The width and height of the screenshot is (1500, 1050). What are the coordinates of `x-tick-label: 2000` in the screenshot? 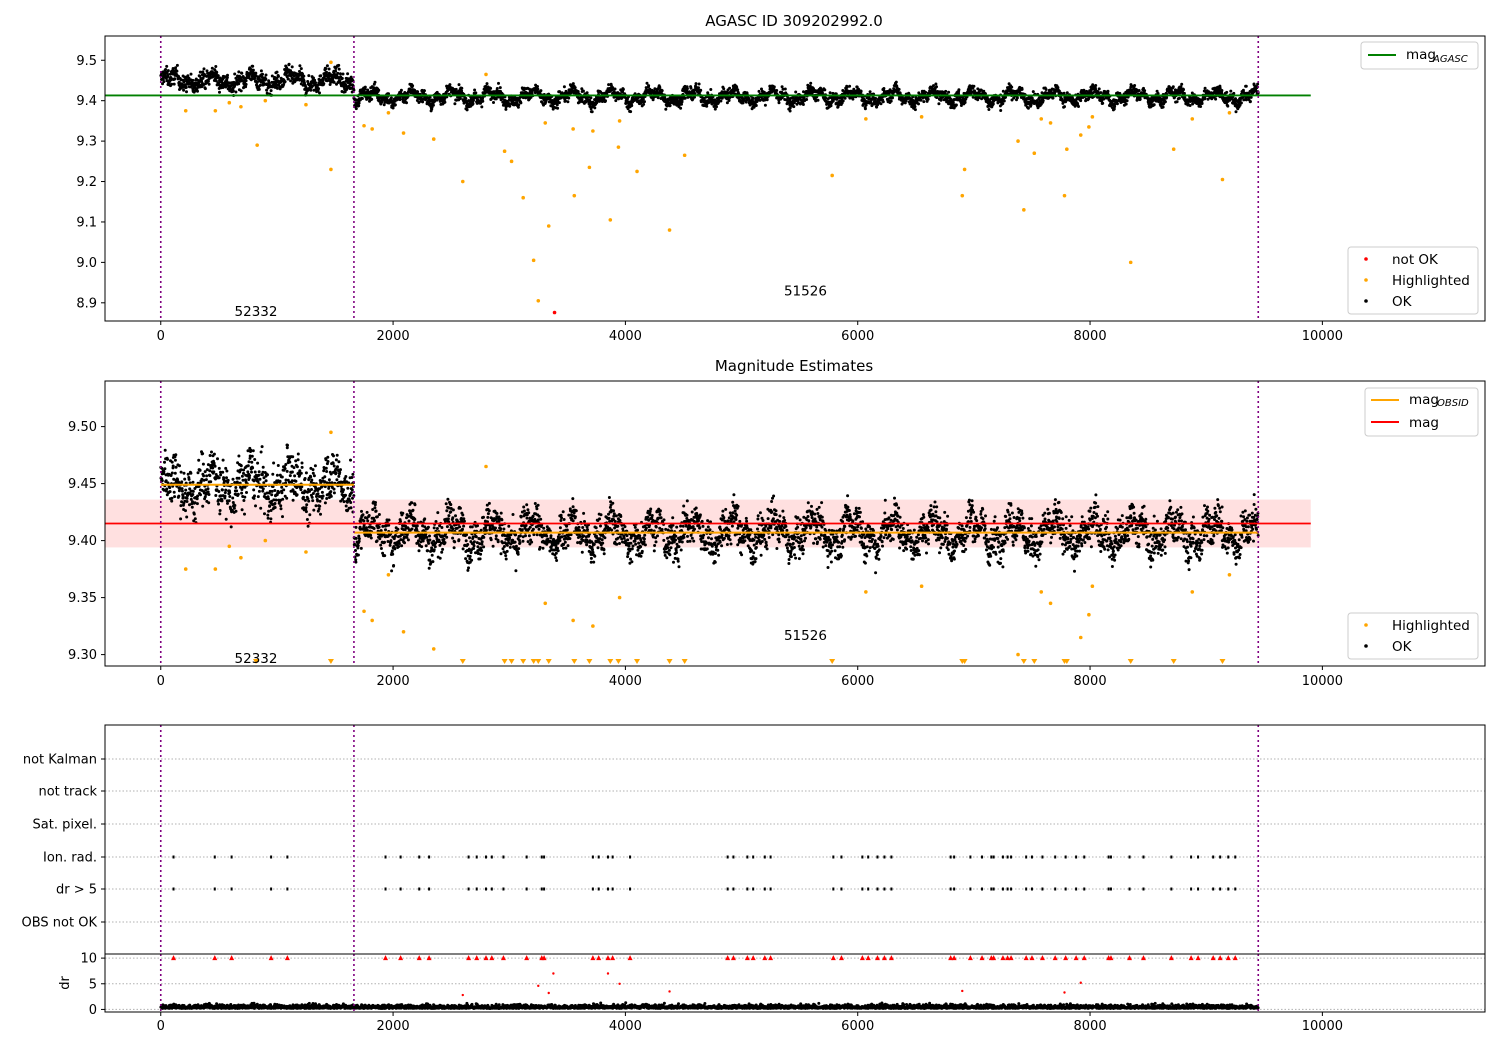 It's located at (393, 336).